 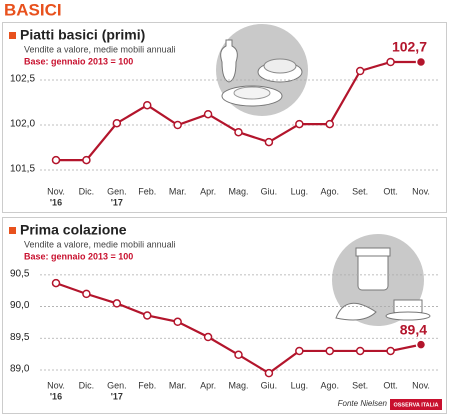 What do you see at coordinates (381, 280) in the screenshot?
I see `breakfast-icon` at bounding box center [381, 280].